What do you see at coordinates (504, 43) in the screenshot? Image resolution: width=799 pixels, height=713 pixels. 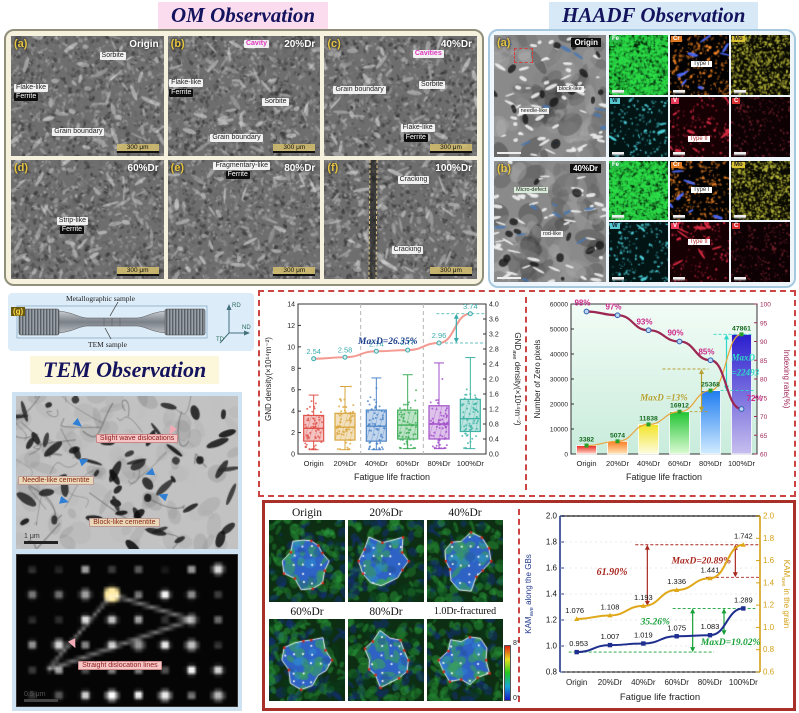 I see `panel-letter: (a)` at bounding box center [504, 43].